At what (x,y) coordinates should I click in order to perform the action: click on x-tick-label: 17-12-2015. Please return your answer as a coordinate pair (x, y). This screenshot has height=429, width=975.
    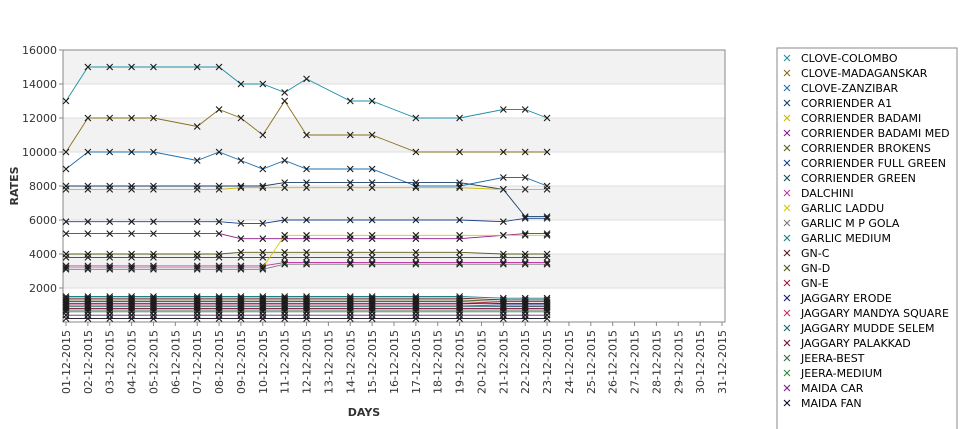
    Looking at the image, I should click on (416, 362).